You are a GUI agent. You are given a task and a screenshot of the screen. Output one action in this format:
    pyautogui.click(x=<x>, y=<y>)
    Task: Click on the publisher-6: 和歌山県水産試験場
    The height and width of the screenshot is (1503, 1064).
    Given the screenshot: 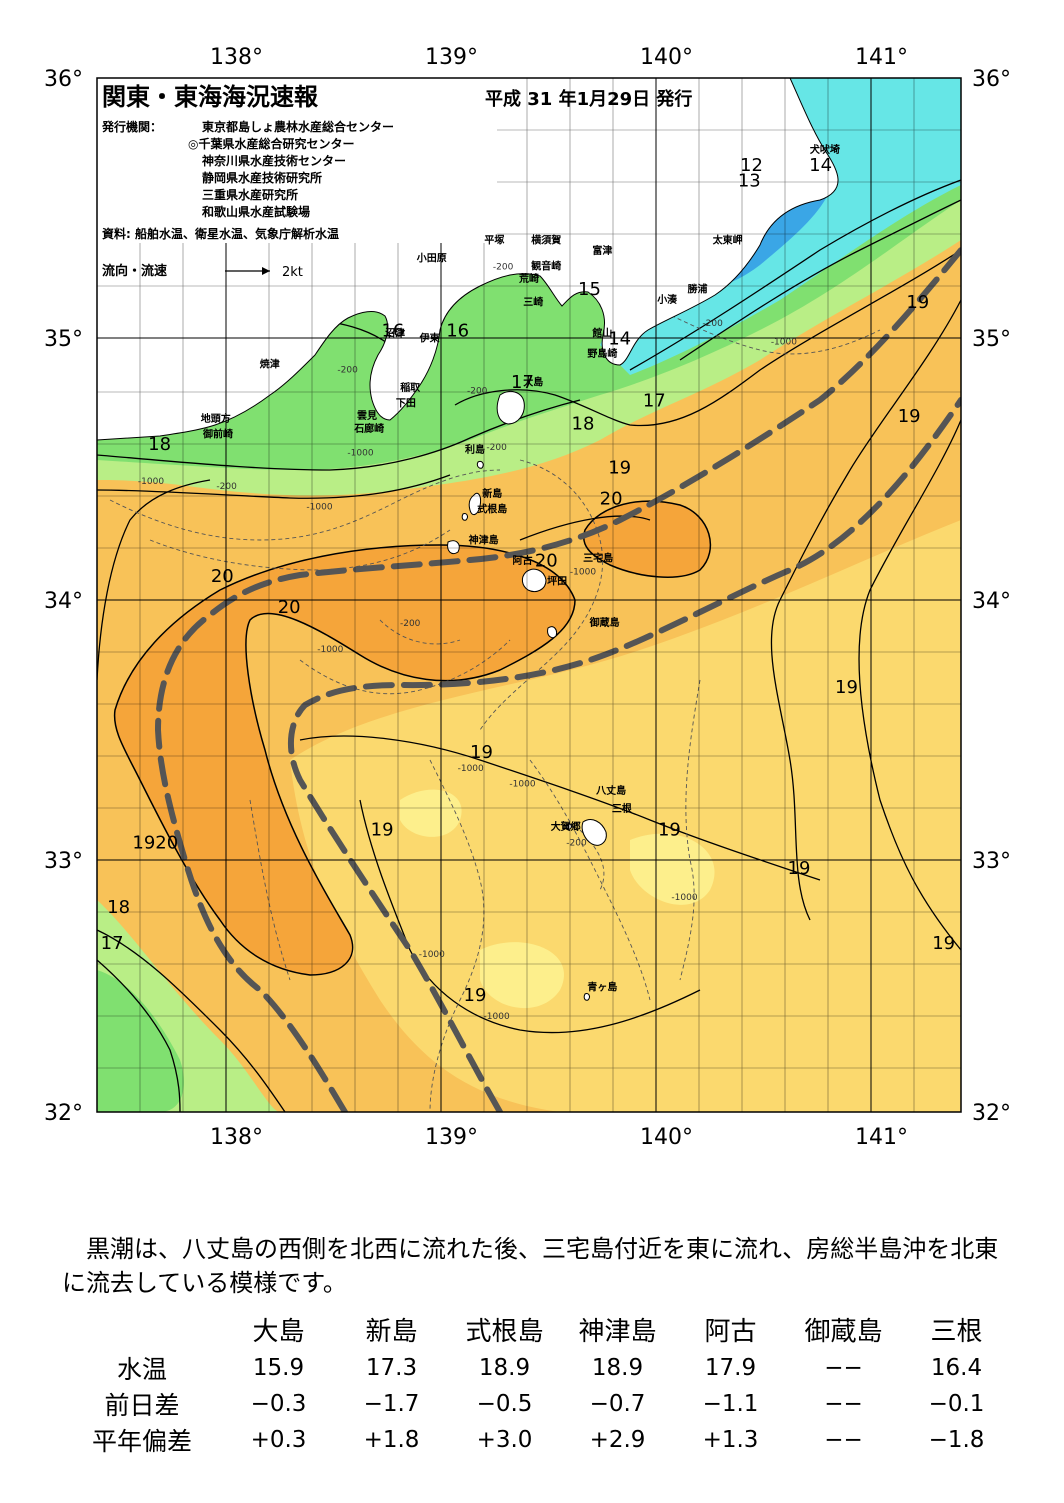 What is the action you would take?
    pyautogui.click(x=255, y=211)
    